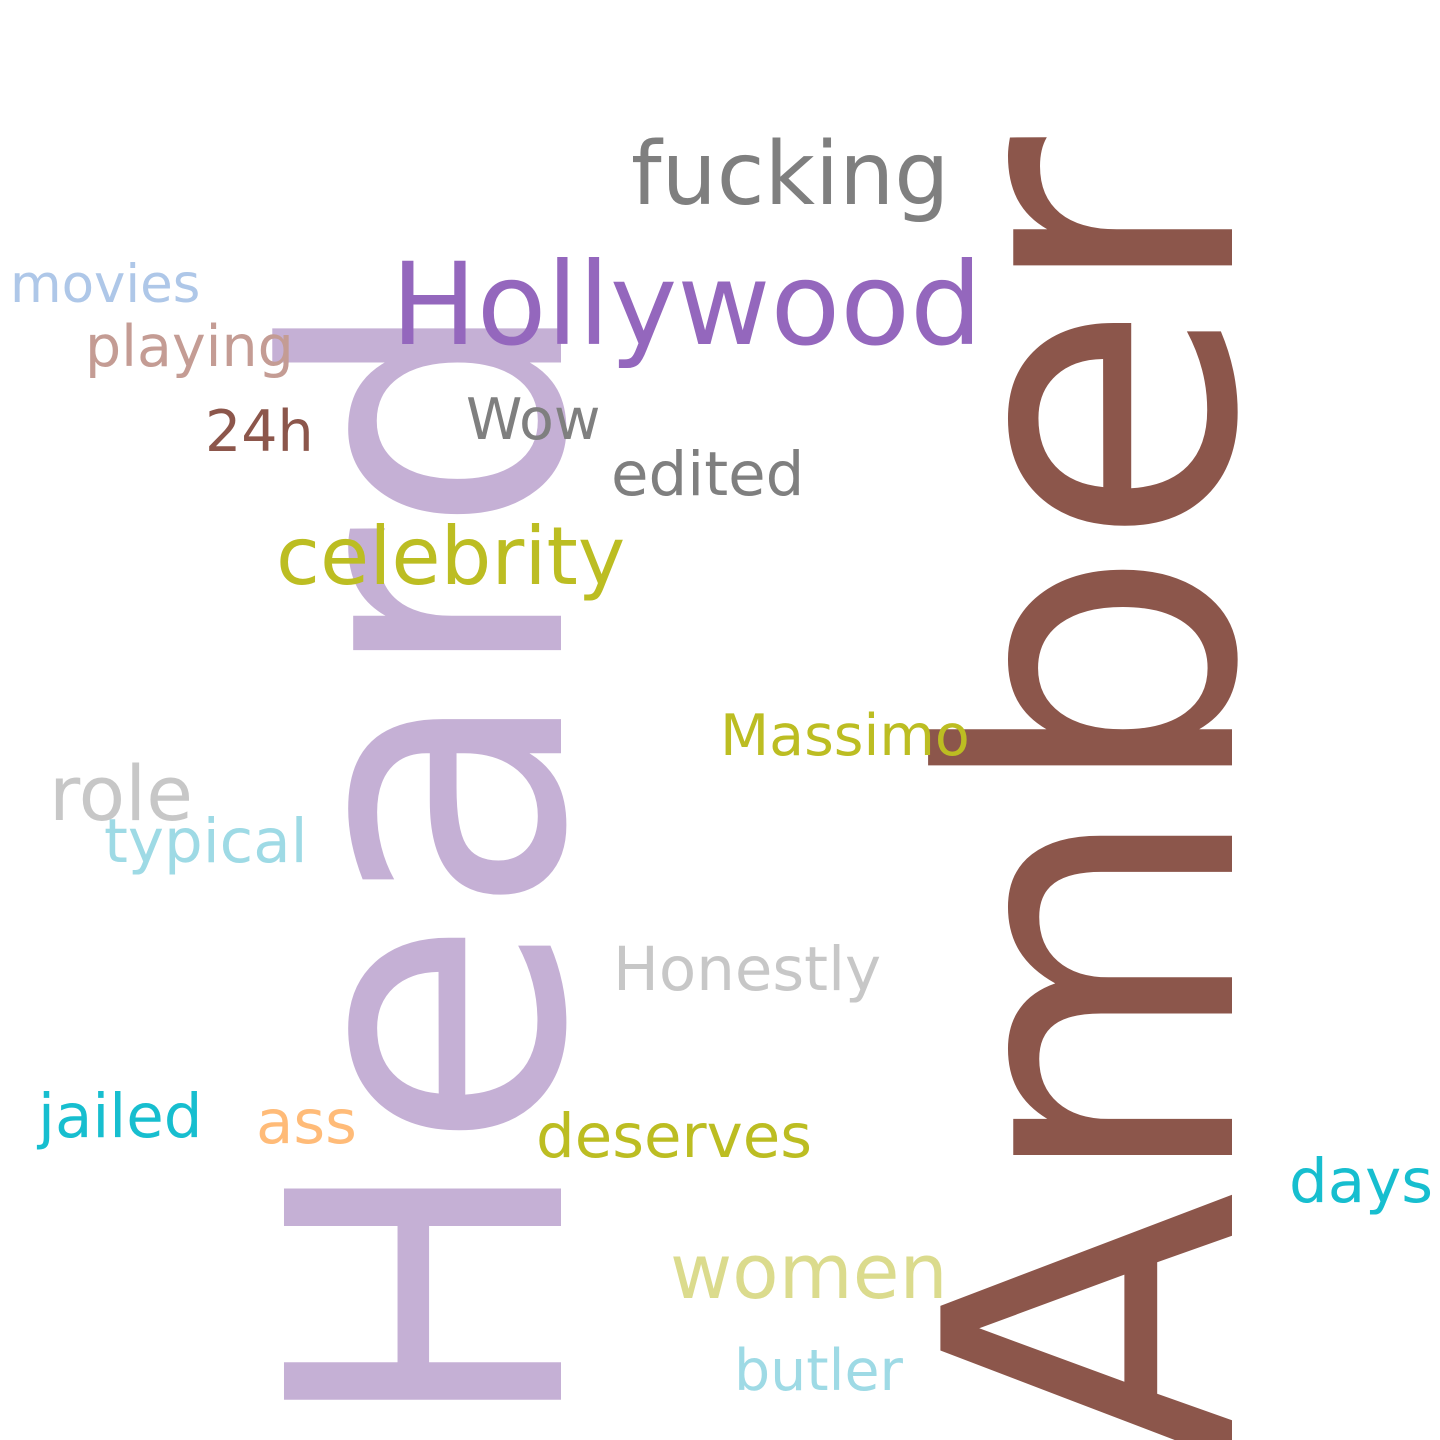 The image size is (1440, 1440). I want to click on word-butler: butler, so click(818, 1371).